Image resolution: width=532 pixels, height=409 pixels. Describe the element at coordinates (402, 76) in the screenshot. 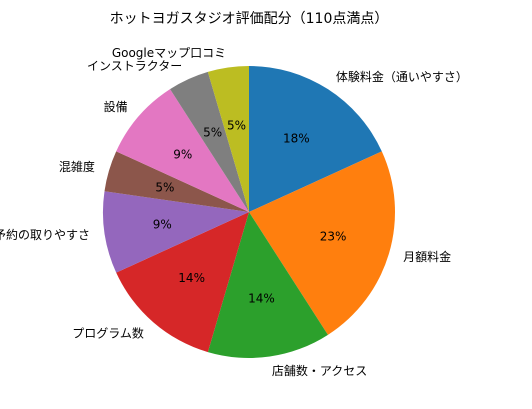

I see `slice-category-label: 体験料金（通いやすさ）` at that location.